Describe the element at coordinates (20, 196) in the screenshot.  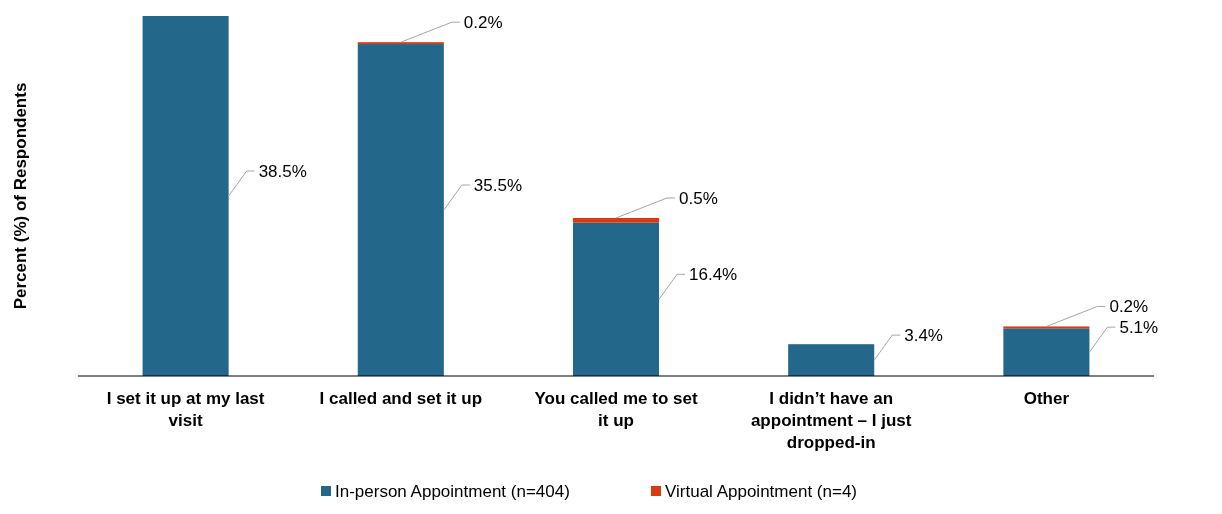
I see `y-axis-title: Percent (%) of Respondents` at that location.